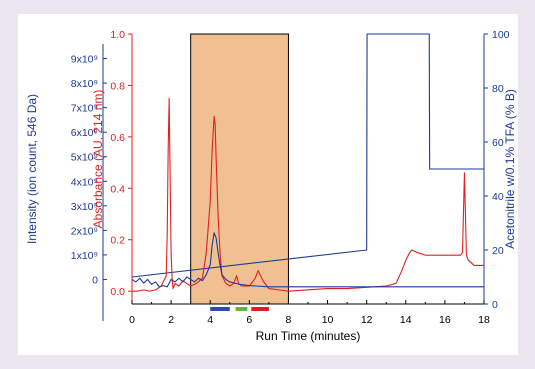 Image resolution: width=535 pixels, height=369 pixels. Describe the element at coordinates (510, 169) in the screenshot. I see `y-axis-title-acetonitrile: Acetonitrile w/0.1% TFA (% B)` at that location.